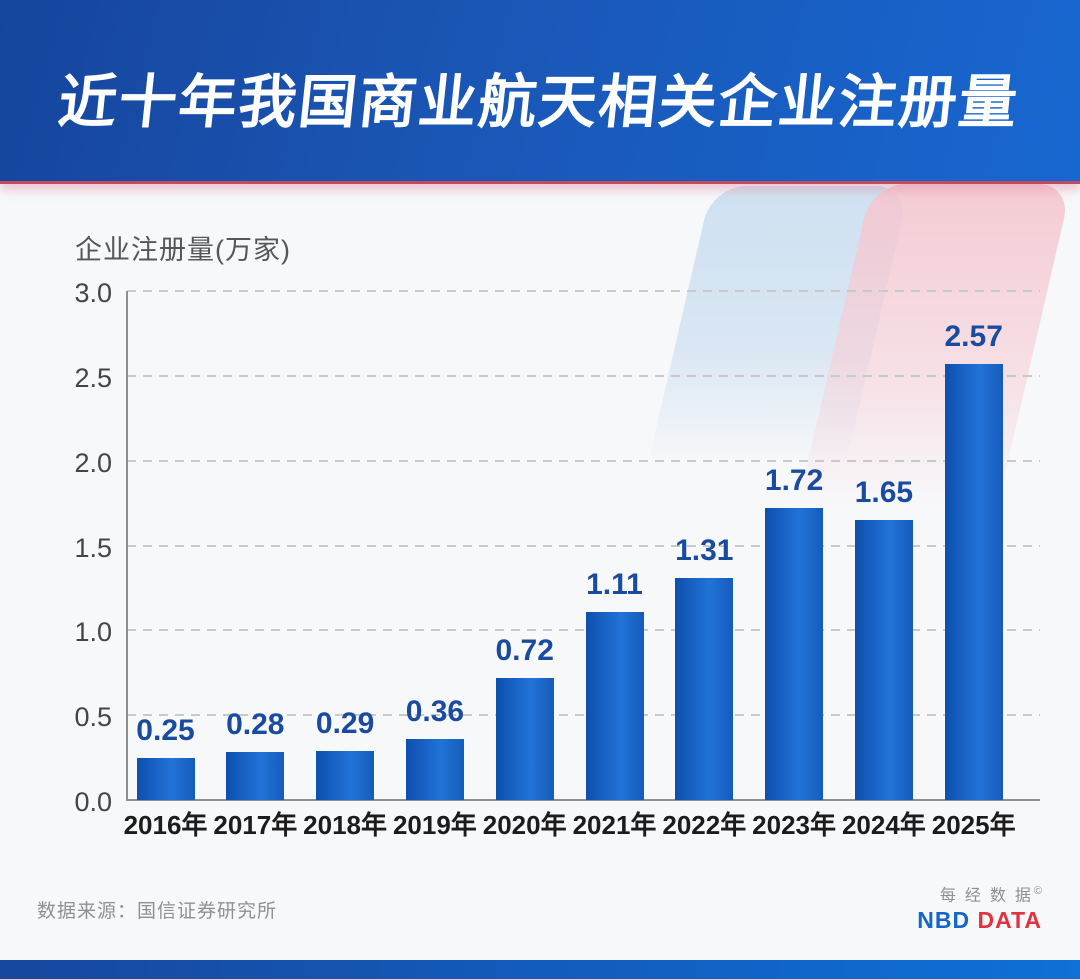 This screenshot has height=979, width=1080. I want to click on bar-2025年, so click(973, 581).